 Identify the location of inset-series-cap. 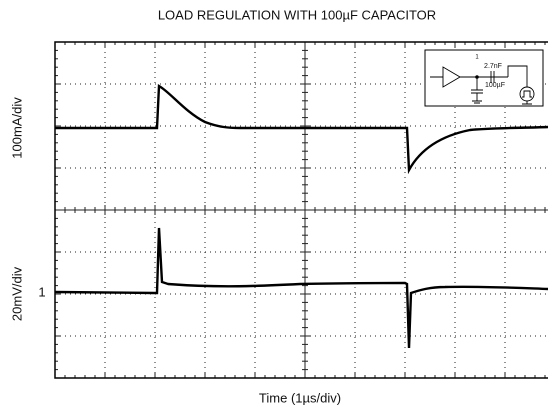
(492, 77).